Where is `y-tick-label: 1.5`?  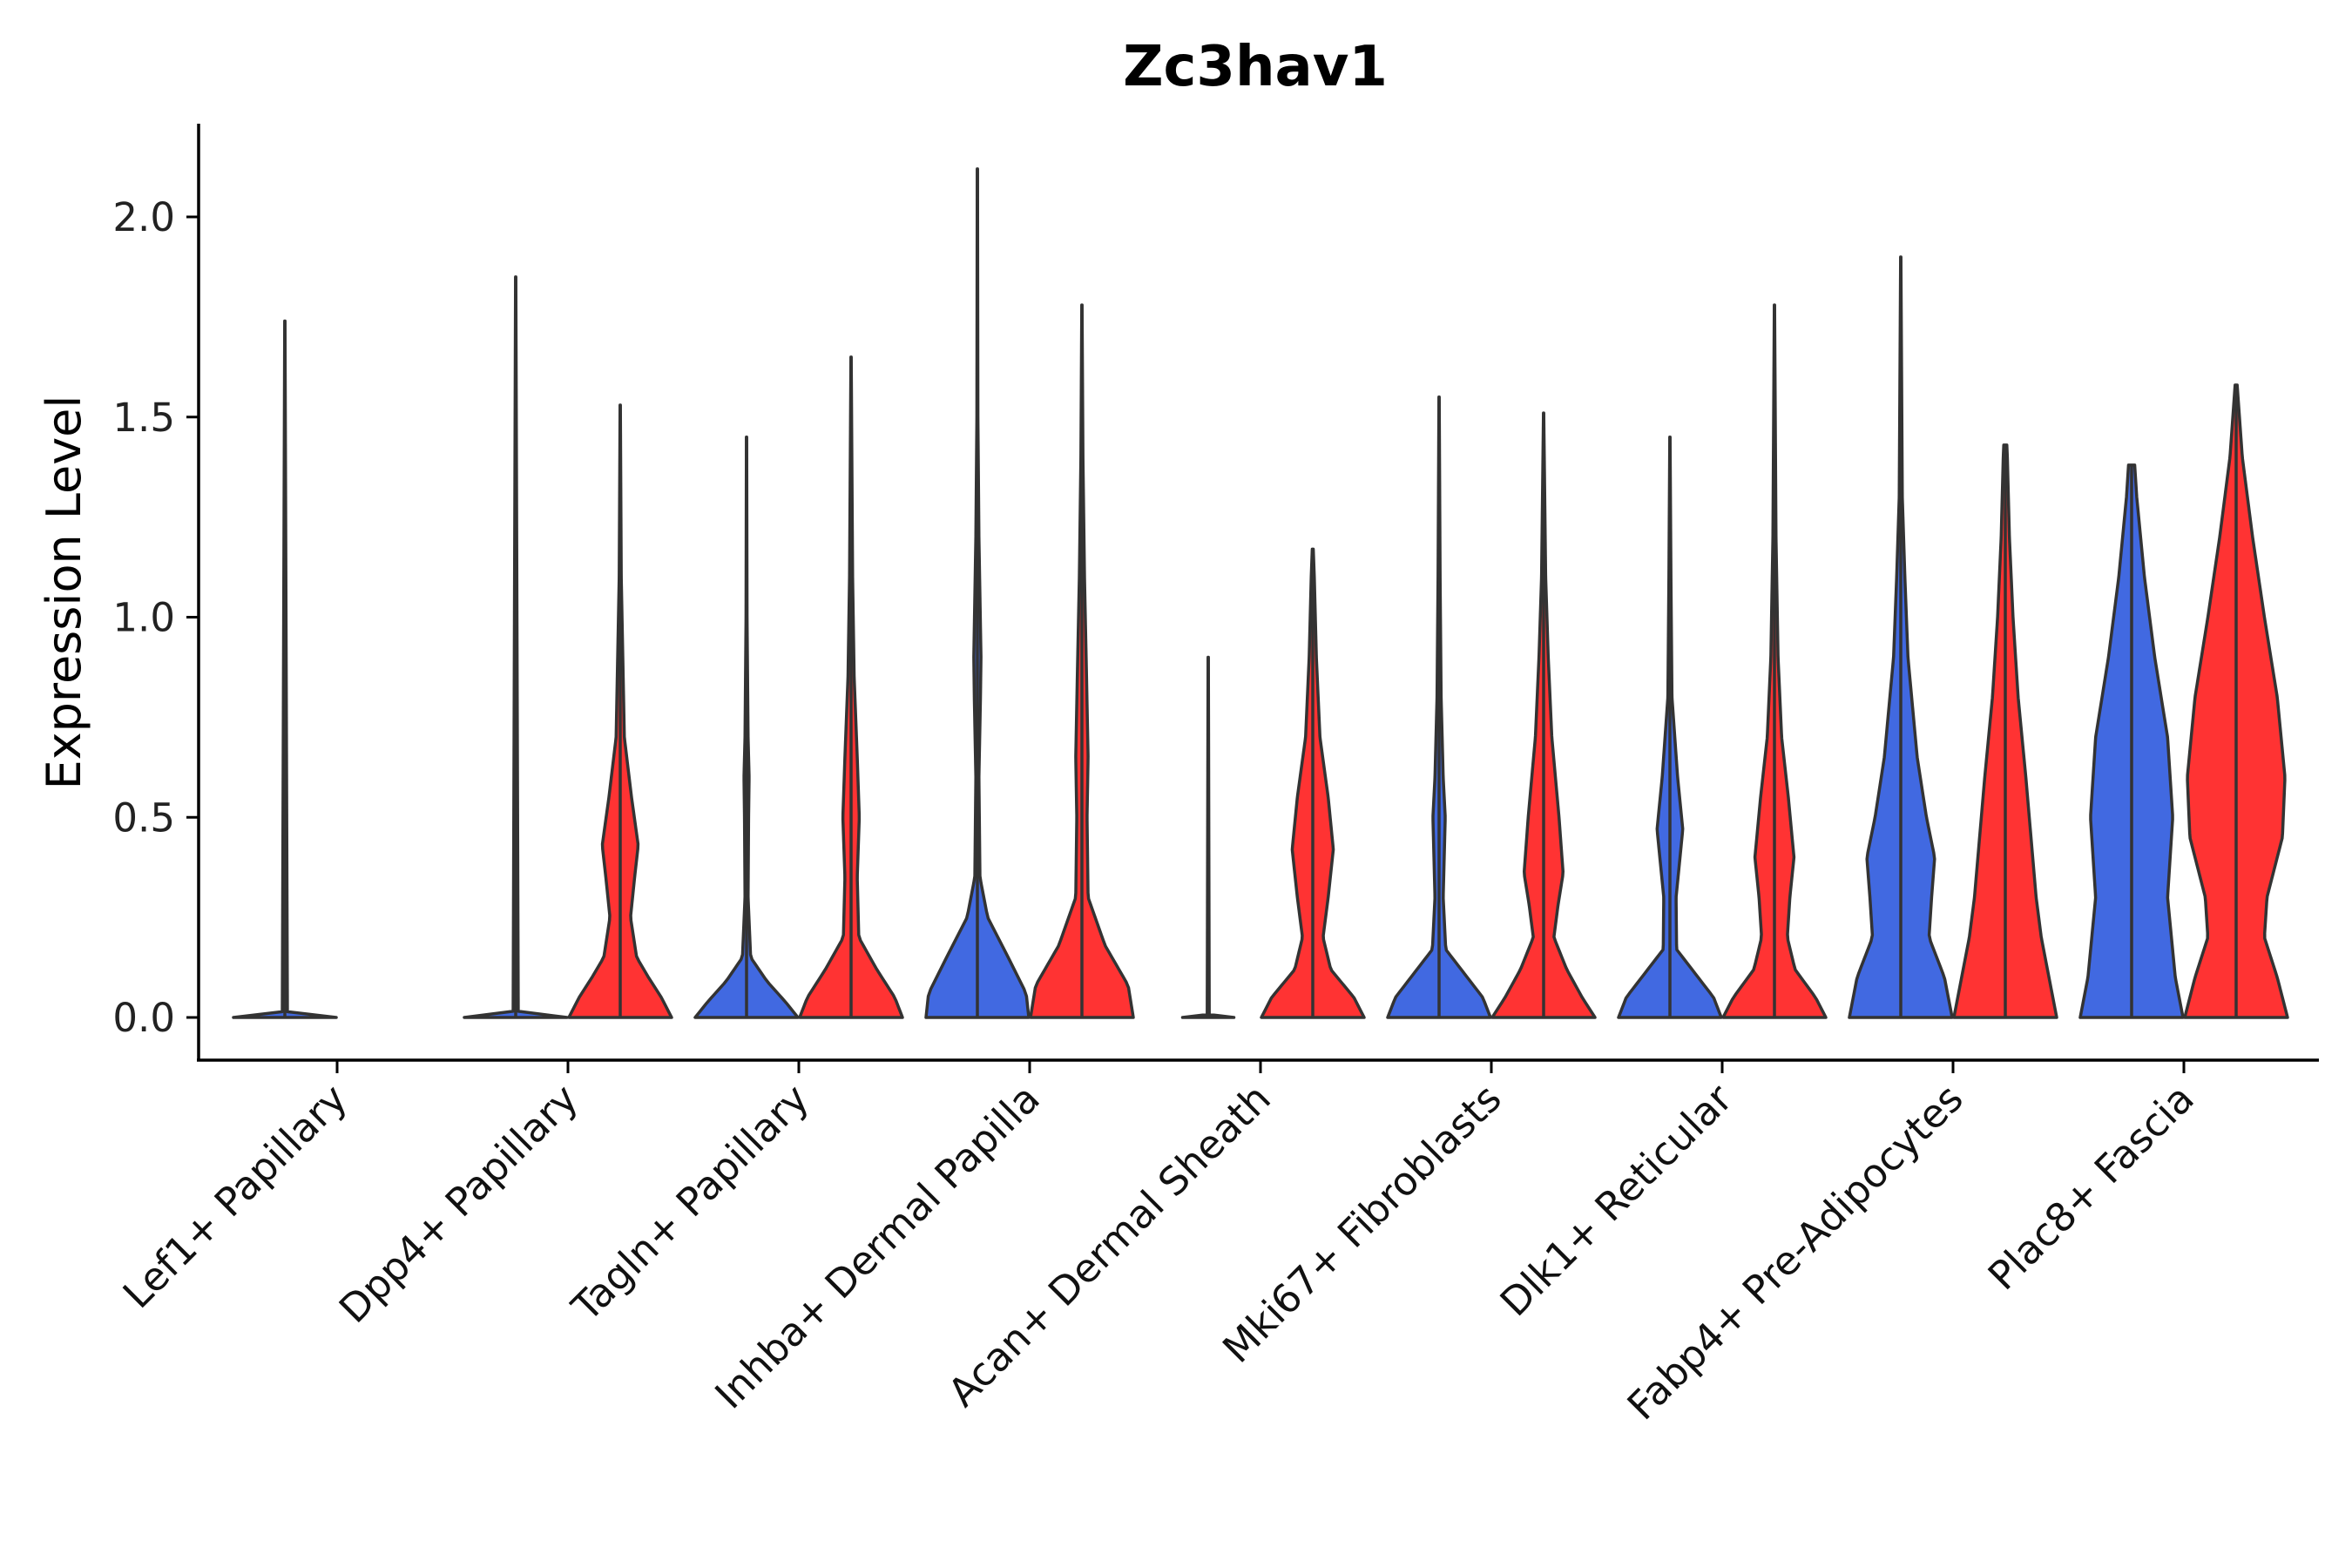
y-tick-label: 1.5 is located at coordinates (143, 418).